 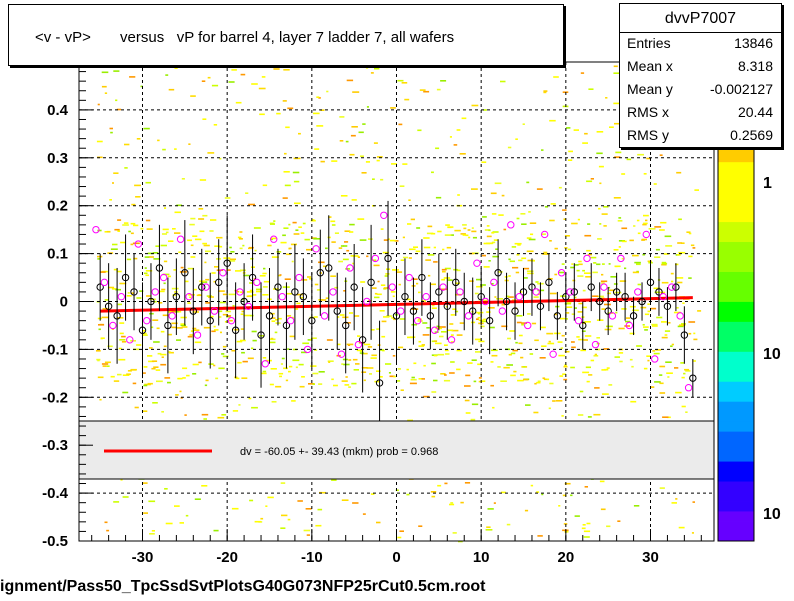 I want to click on colorbar-label: 10, so click(x=772, y=514).